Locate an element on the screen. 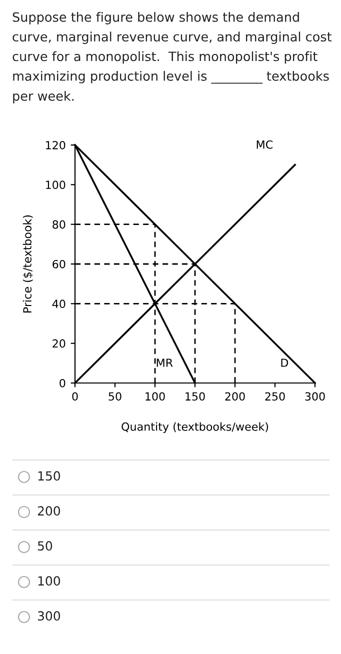  chart-title: Suppose the figure below shows the demand curve, marginal revenue curve, and marginal cost curve for a monopolist. This monopolist's profit maximizing production level is ________ textbooks per week. is located at coordinates (172, 58).